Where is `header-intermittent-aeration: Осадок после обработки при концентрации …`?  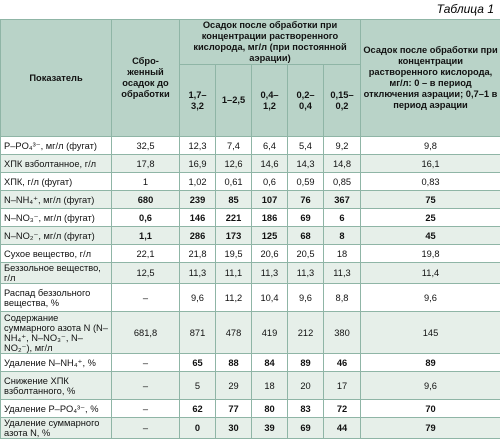 header-intermittent-aeration: Осадок после обработки при концентрации … is located at coordinates (430, 78).